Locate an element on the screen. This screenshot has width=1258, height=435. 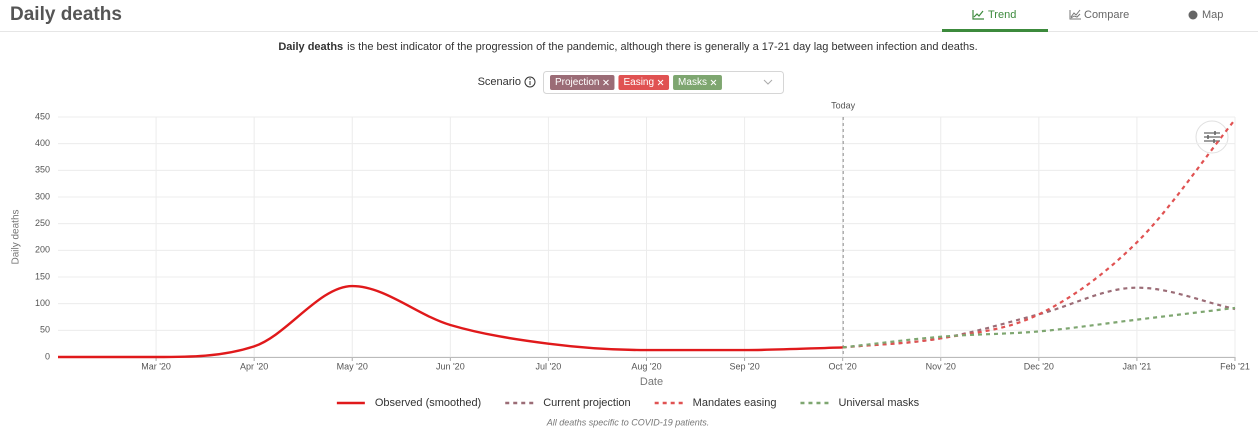
y-tick-label: 150 is located at coordinates (42, 276).